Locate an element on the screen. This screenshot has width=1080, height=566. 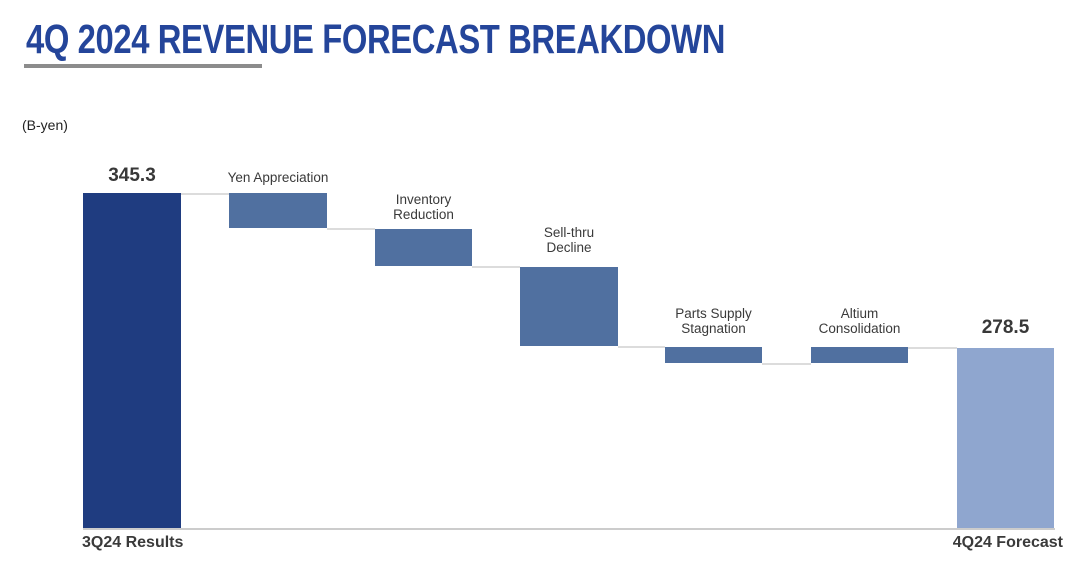
axis-label-4q24-forecast: 4Q24 Forecast is located at coordinates (1007, 542).